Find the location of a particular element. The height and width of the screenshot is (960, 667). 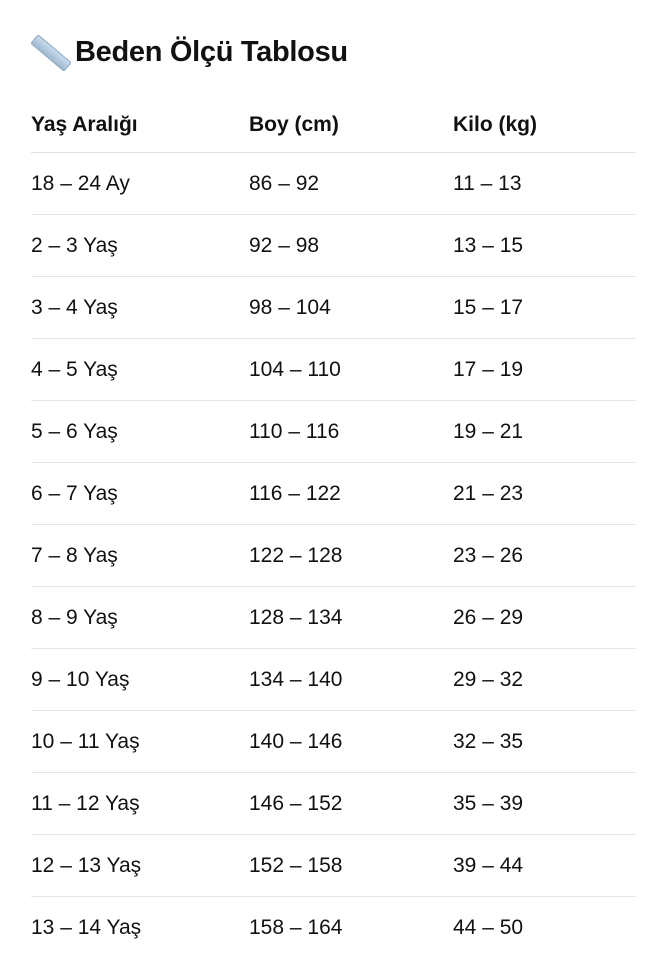

cell-age: 4 – 5 Yaş is located at coordinates (140, 369).